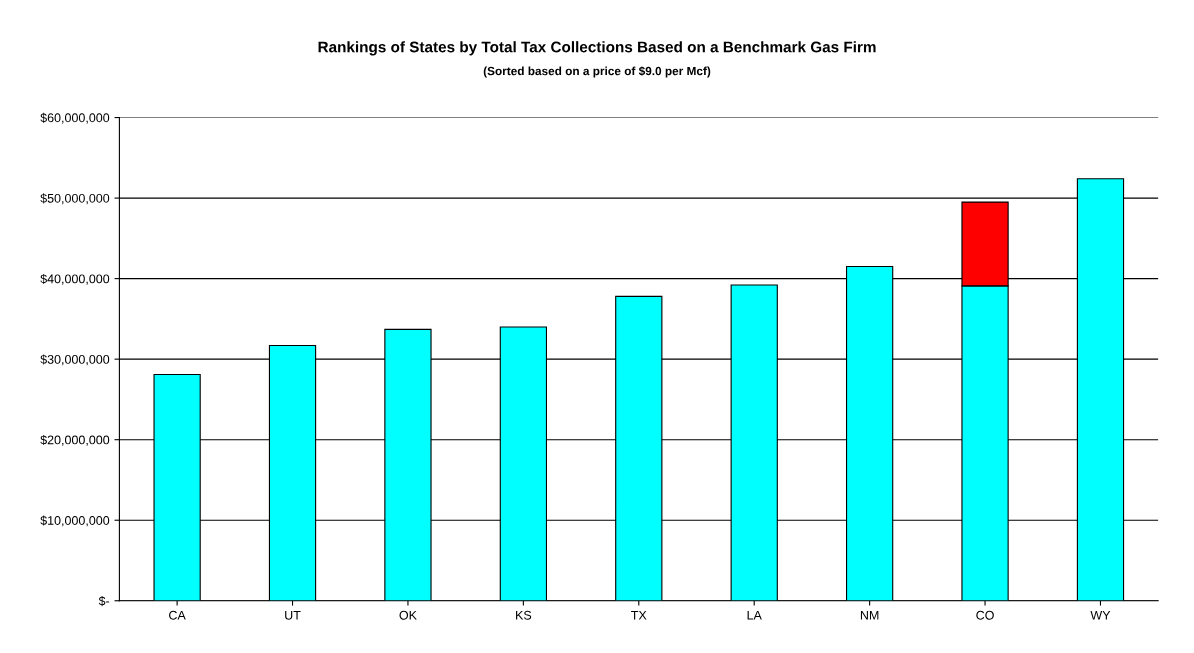 The width and height of the screenshot is (1194, 653). Describe the element at coordinates (75, 199) in the screenshot. I see `y-tick-label: $50,000,000` at that location.